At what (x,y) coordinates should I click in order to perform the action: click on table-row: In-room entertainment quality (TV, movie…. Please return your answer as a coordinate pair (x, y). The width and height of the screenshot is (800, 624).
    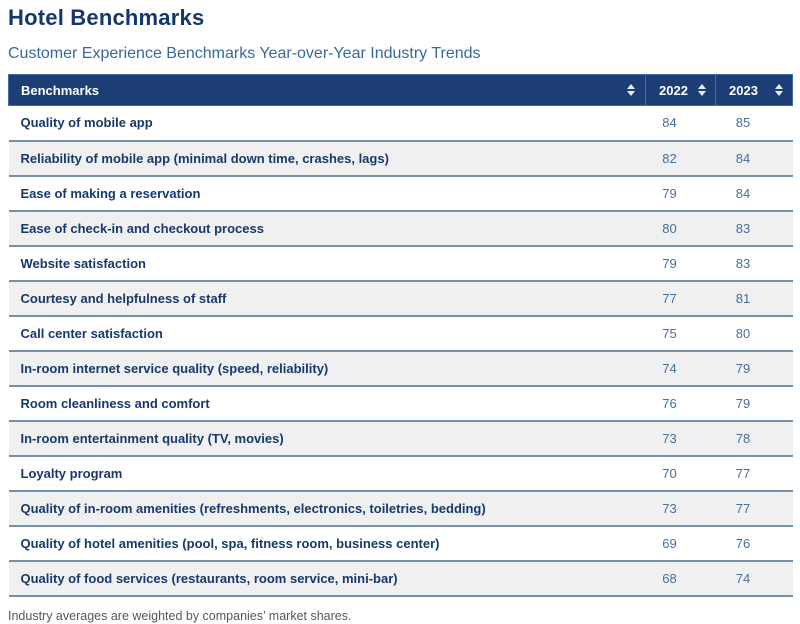
    Looking at the image, I should click on (400, 438).